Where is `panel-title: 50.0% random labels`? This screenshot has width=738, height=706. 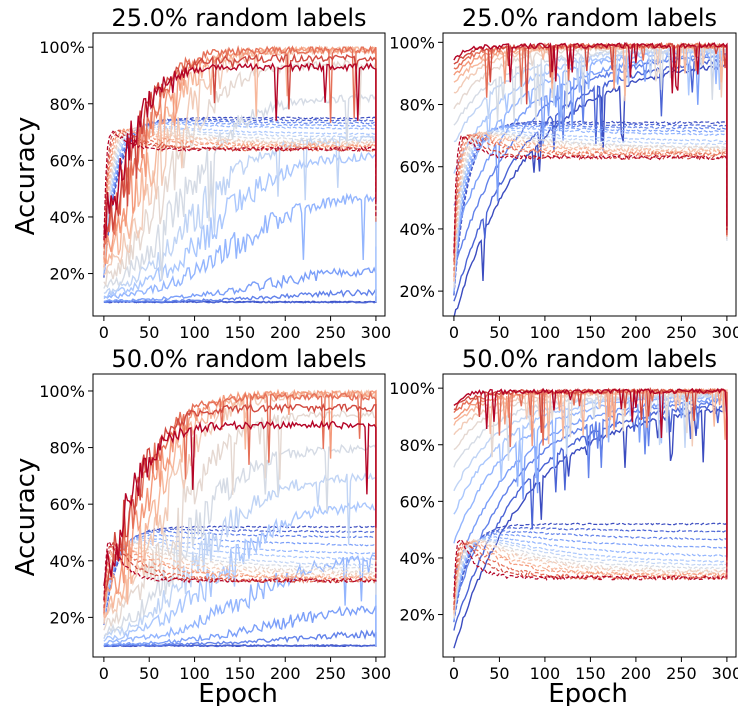 panel-title: 50.0% random labels is located at coordinates (589, 359).